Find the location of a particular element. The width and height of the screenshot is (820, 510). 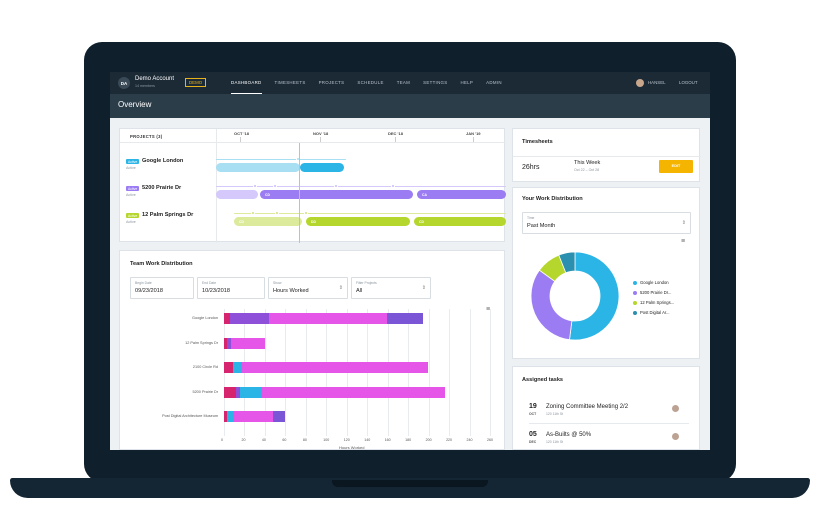

page-header: Overview is located at coordinates (410, 106).